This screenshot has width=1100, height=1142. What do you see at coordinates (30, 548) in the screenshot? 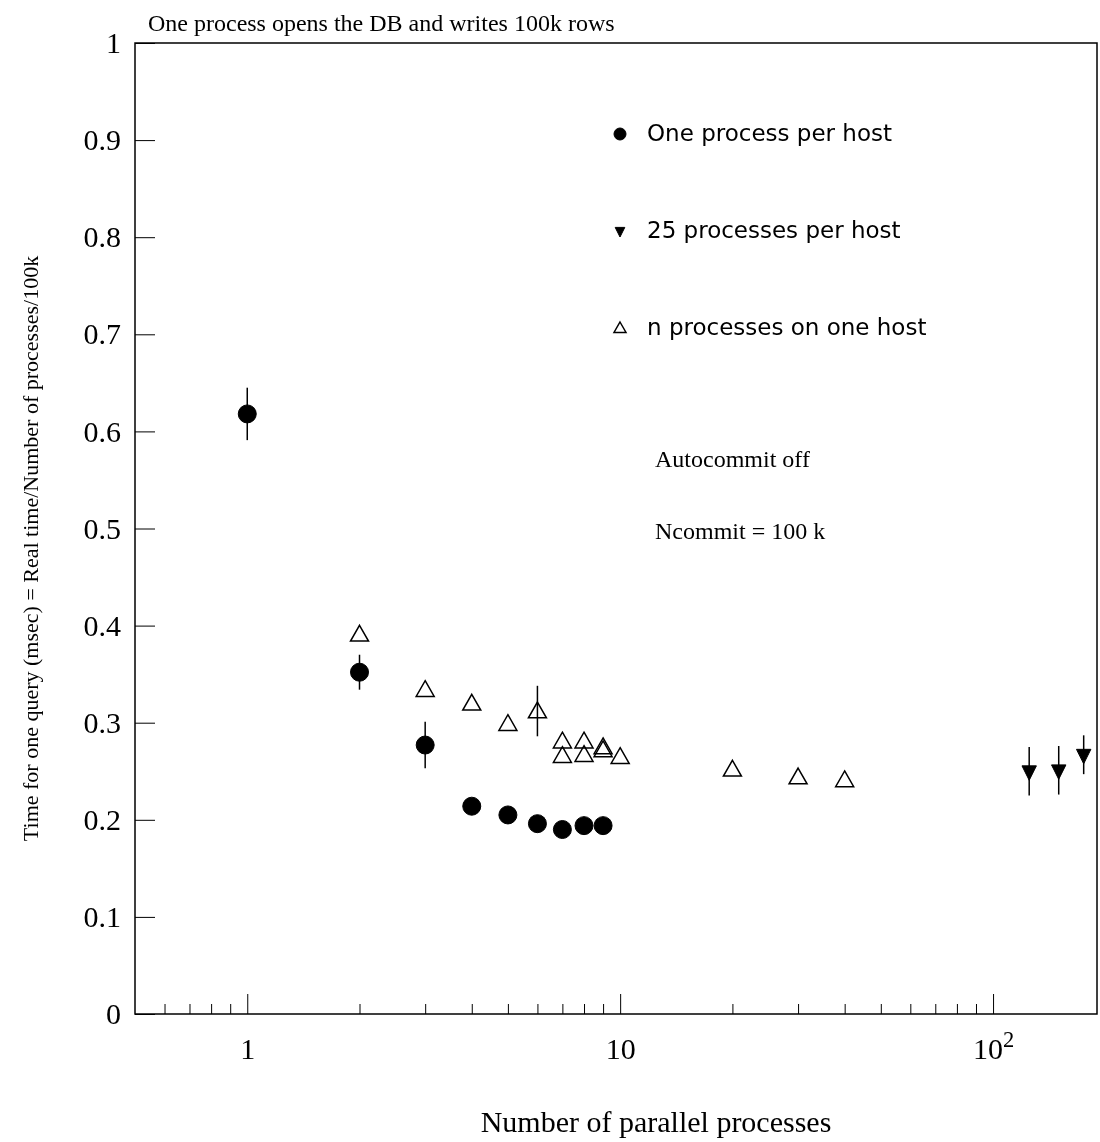
I see `y-axis-title: Time for one query (msec) = Real time/Number of processes/100k` at bounding box center [30, 548].